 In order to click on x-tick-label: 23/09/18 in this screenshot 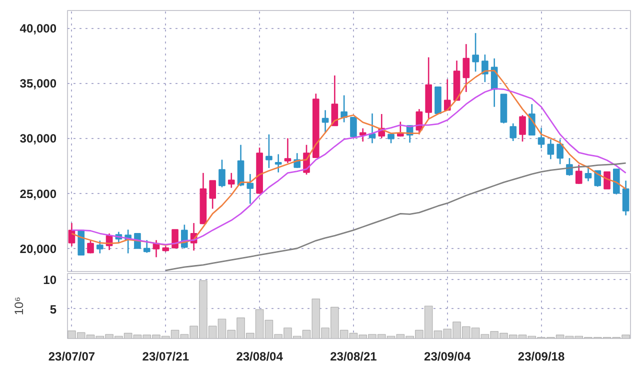, I will do `click(541, 357)`.